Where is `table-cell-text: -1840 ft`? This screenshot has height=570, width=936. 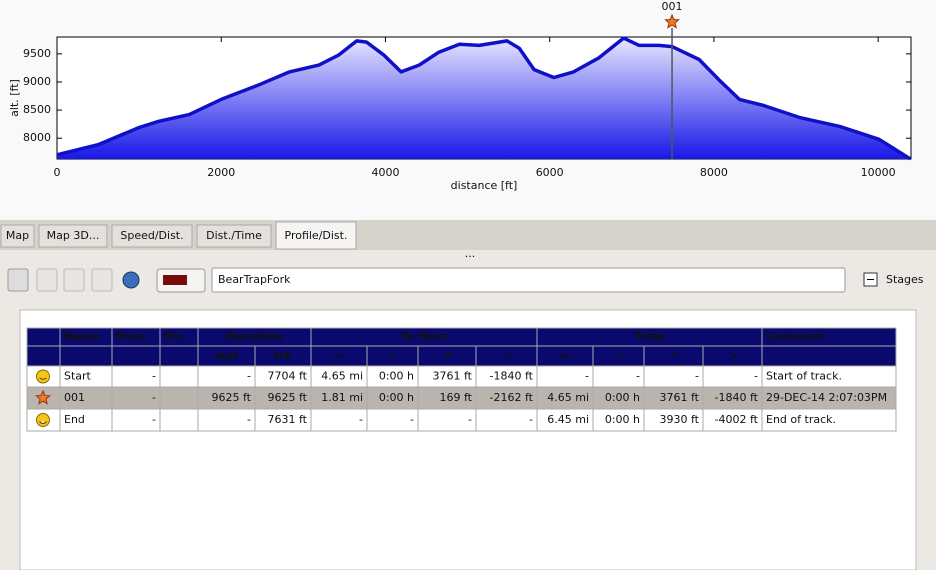
table-cell-text: -1840 ft is located at coordinates (512, 376).